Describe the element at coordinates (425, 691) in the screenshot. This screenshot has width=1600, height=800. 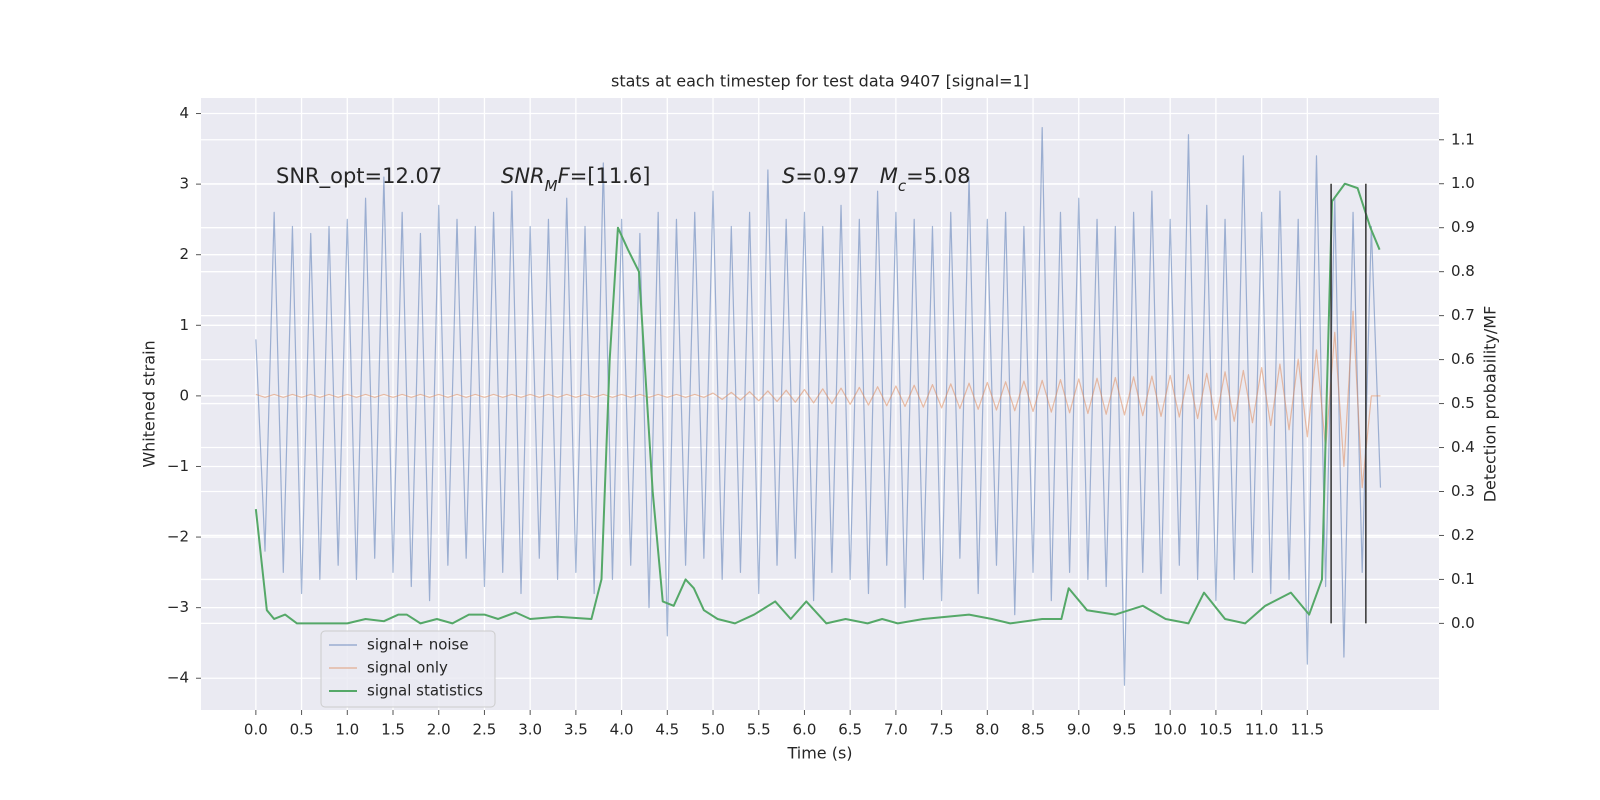
I see `legend-label: signal statistics` at that location.